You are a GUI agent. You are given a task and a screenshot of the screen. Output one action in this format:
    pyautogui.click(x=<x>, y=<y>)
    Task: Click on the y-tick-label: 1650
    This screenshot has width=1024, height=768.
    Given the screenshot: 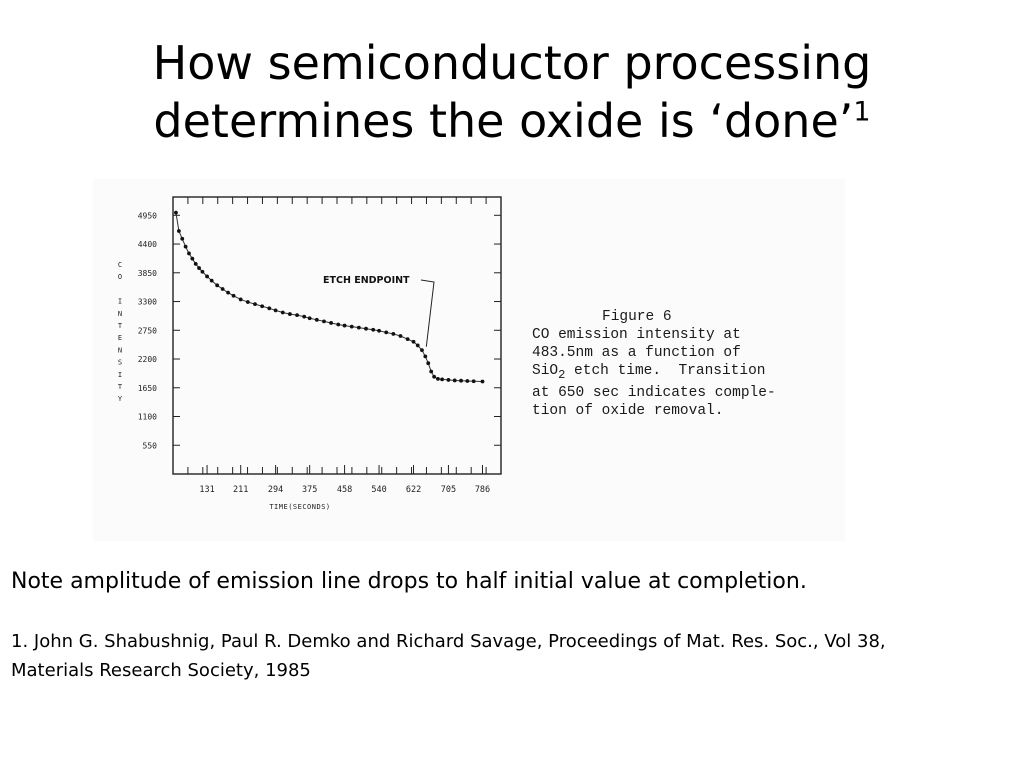 What is the action you would take?
    pyautogui.click(x=147, y=388)
    